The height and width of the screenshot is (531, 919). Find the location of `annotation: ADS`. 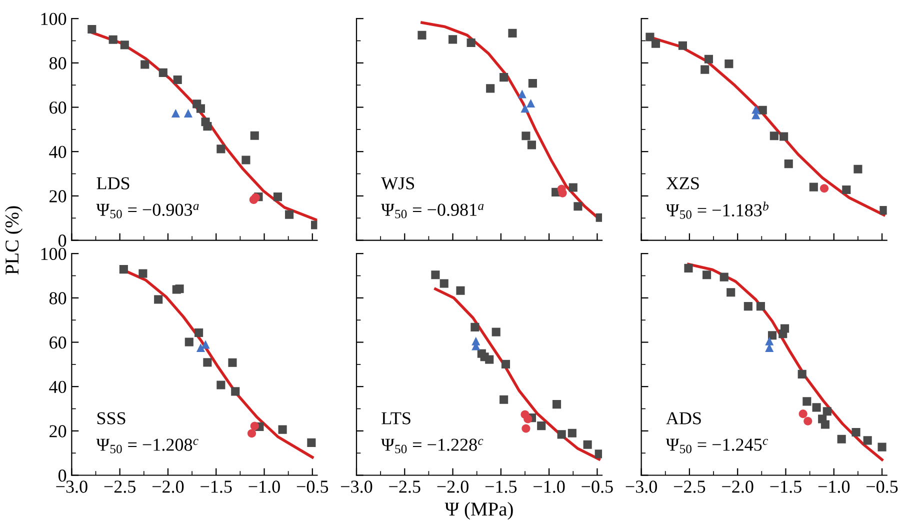

annotation: ADS is located at coordinates (683, 418).